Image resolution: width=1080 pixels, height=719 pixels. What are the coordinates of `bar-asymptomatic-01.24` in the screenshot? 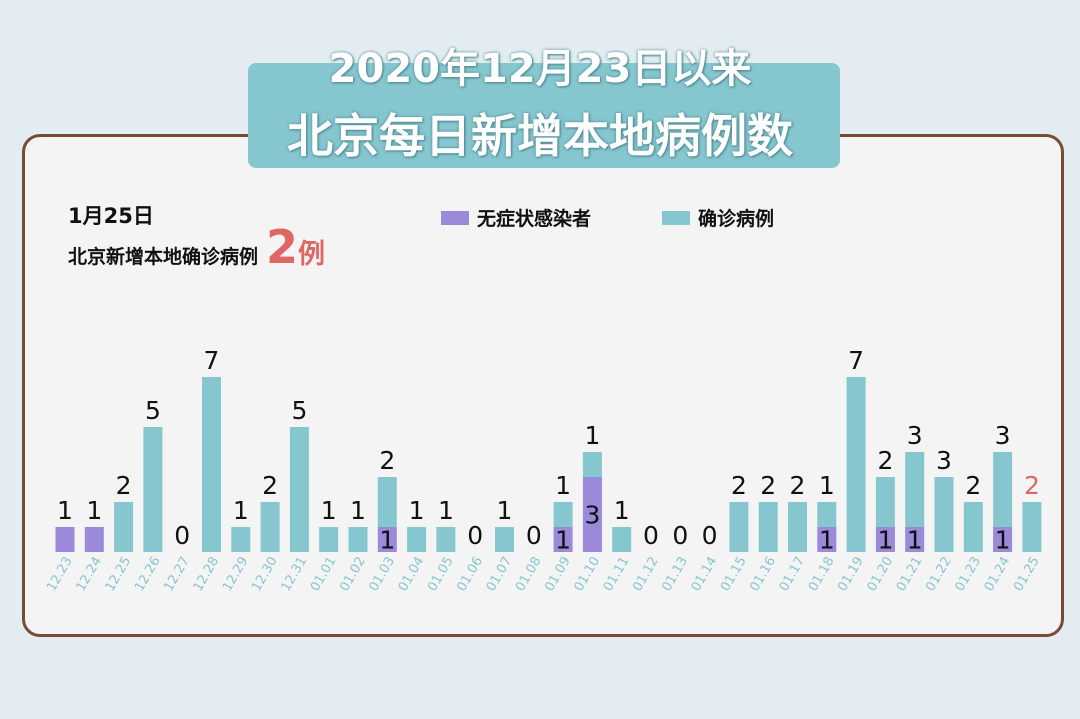 It's located at (1003, 539).